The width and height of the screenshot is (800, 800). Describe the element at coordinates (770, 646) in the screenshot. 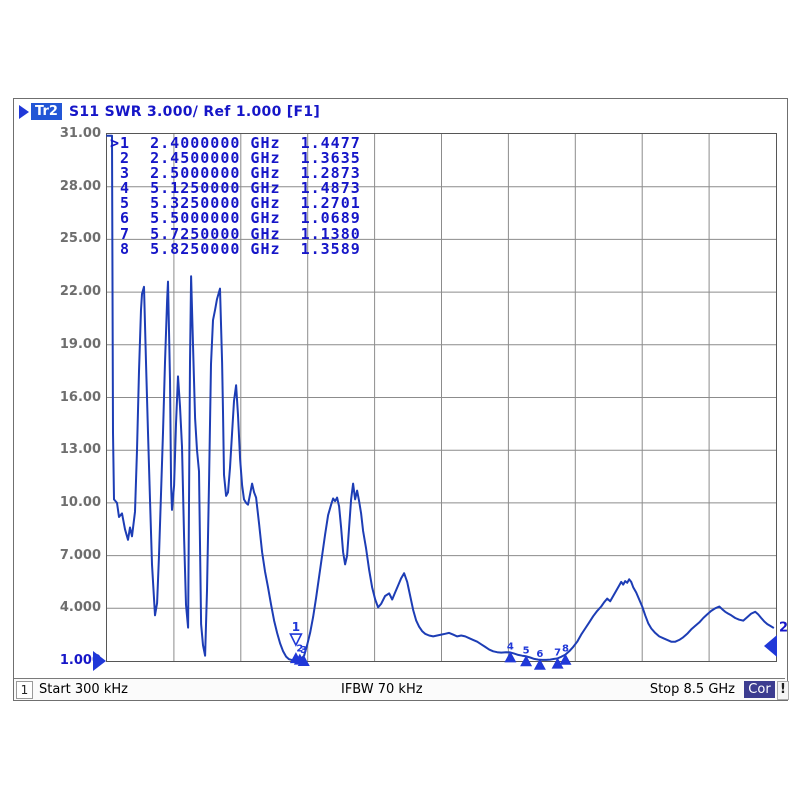

I see `right-edge-pointer-icon` at that location.